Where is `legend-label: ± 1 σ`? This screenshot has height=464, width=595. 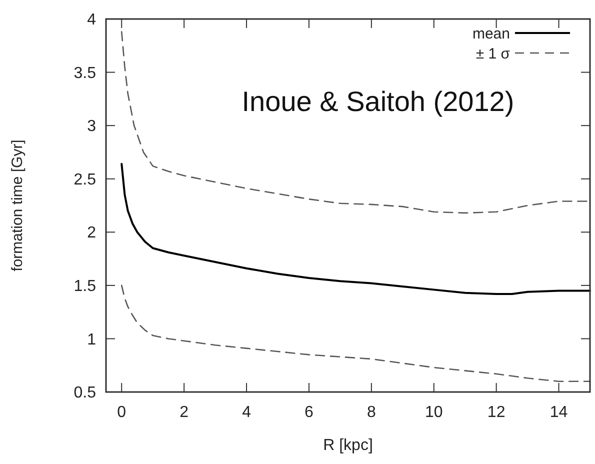
legend-label: ± 1 σ is located at coordinates (493, 53).